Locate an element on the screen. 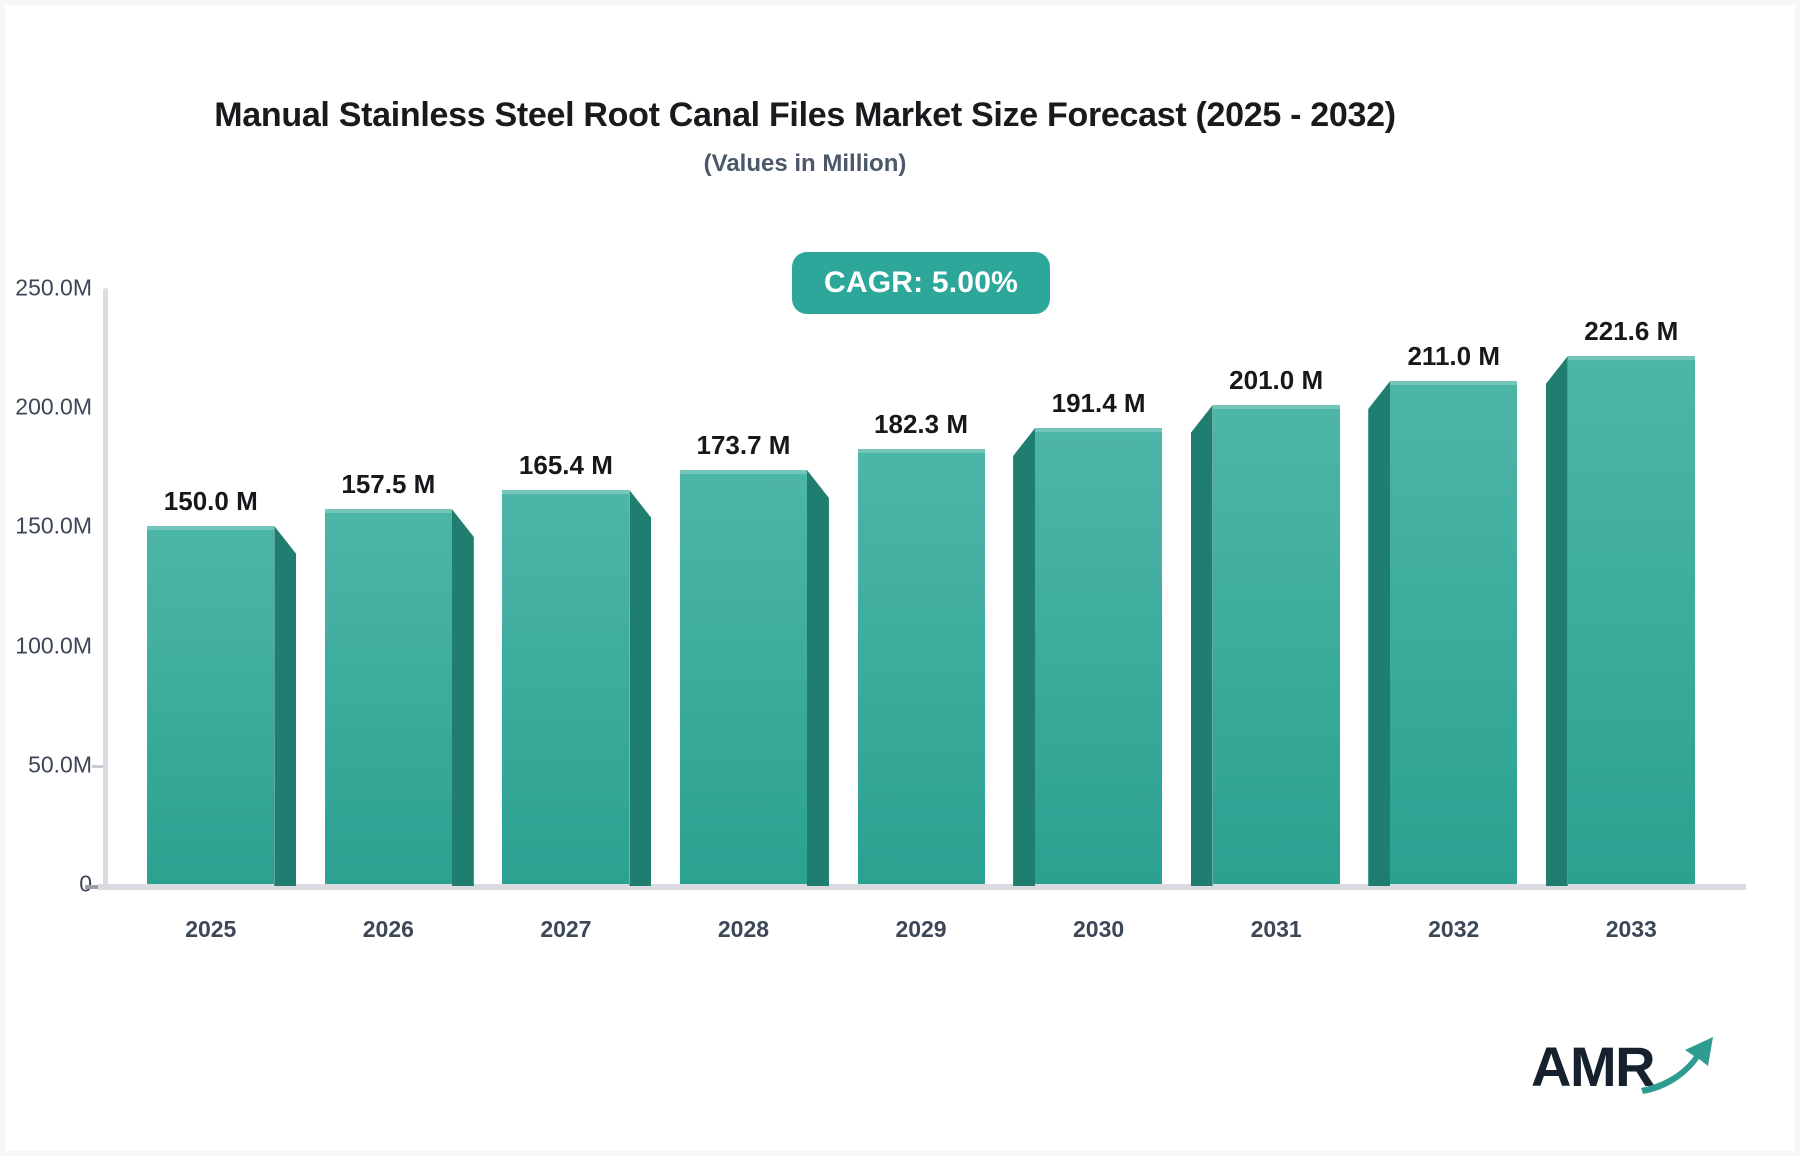 This screenshot has width=1800, height=1156. x-axis-label-2025: 2025 is located at coordinates (211, 929).